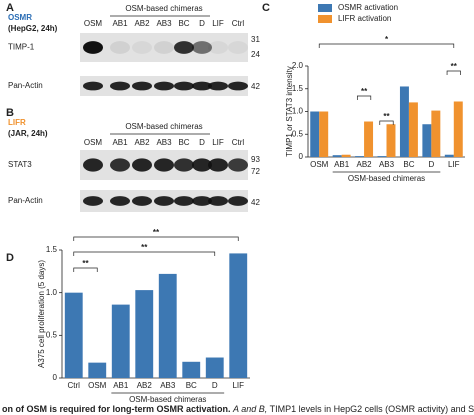 This screenshot has width=474, height=415. I want to click on panel-letter: A, so click(10, 8).